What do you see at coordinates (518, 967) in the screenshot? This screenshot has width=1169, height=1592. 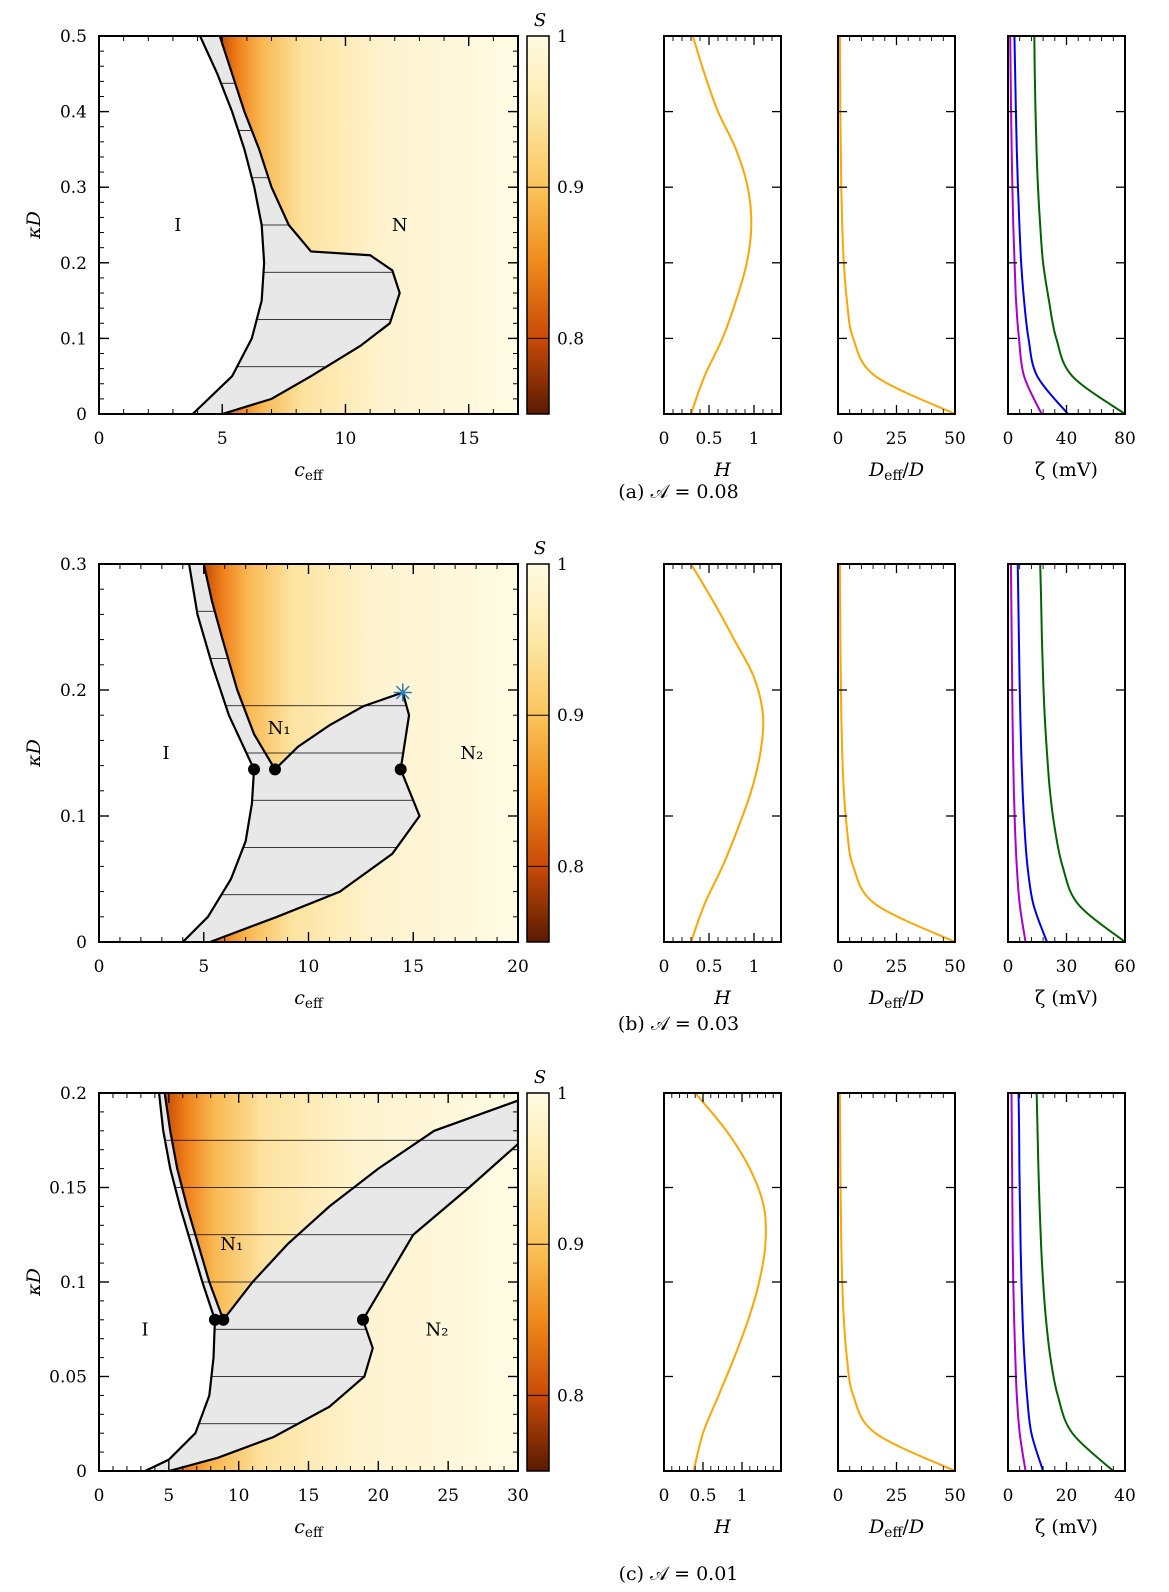 I see `x-tick-label: 20` at bounding box center [518, 967].